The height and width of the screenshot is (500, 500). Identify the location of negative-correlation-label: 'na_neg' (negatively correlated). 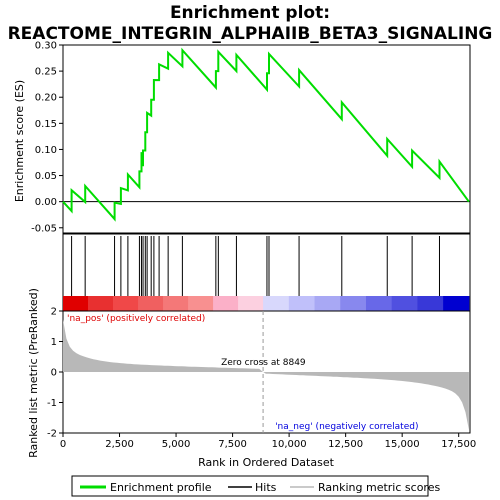
(346, 427).